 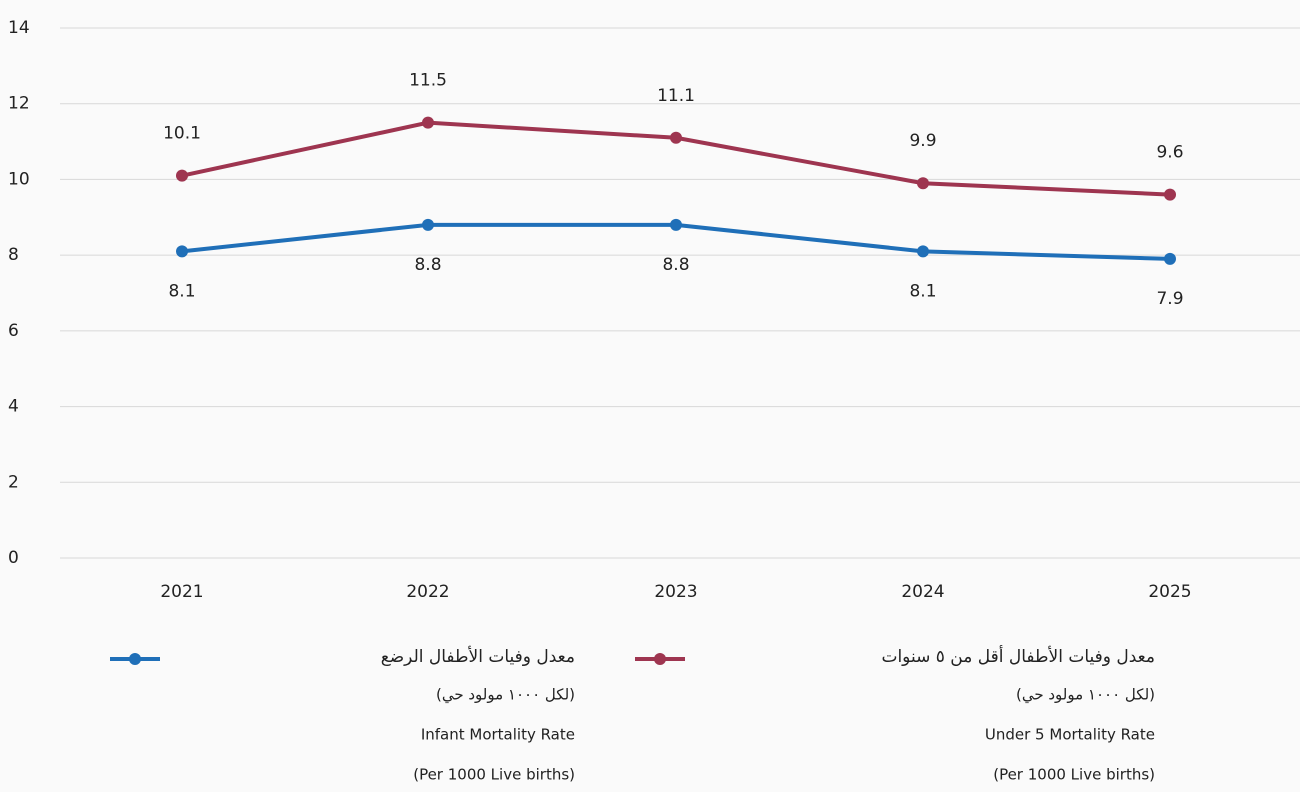 I want to click on legend-detail: Infant Mortality Rate, so click(x=498, y=735).